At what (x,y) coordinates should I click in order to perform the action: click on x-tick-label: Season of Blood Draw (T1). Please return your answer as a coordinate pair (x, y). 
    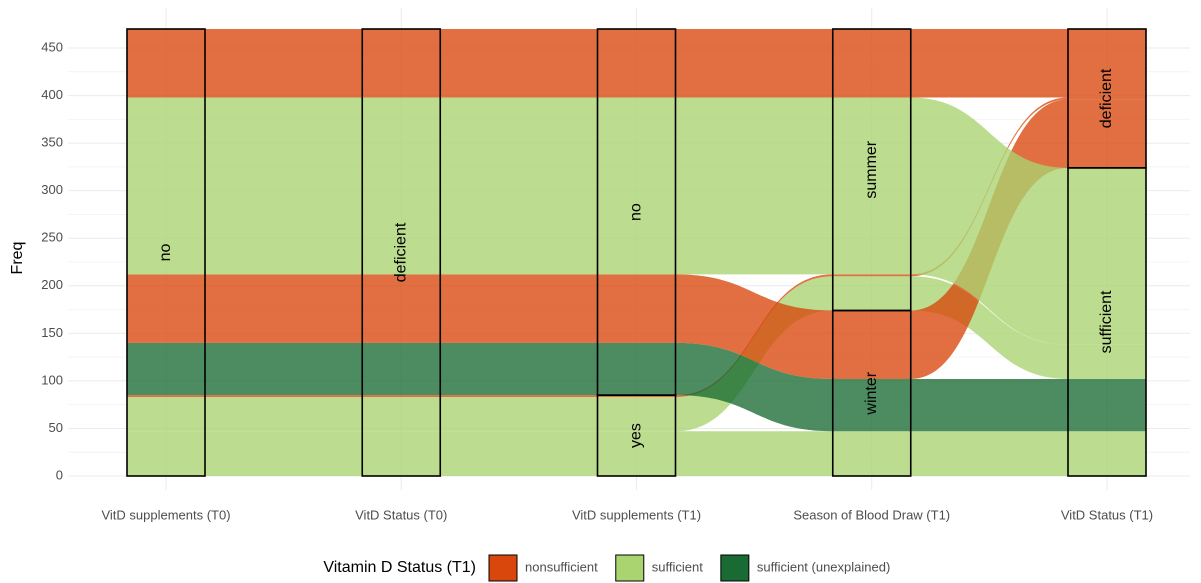
    Looking at the image, I should click on (871, 514).